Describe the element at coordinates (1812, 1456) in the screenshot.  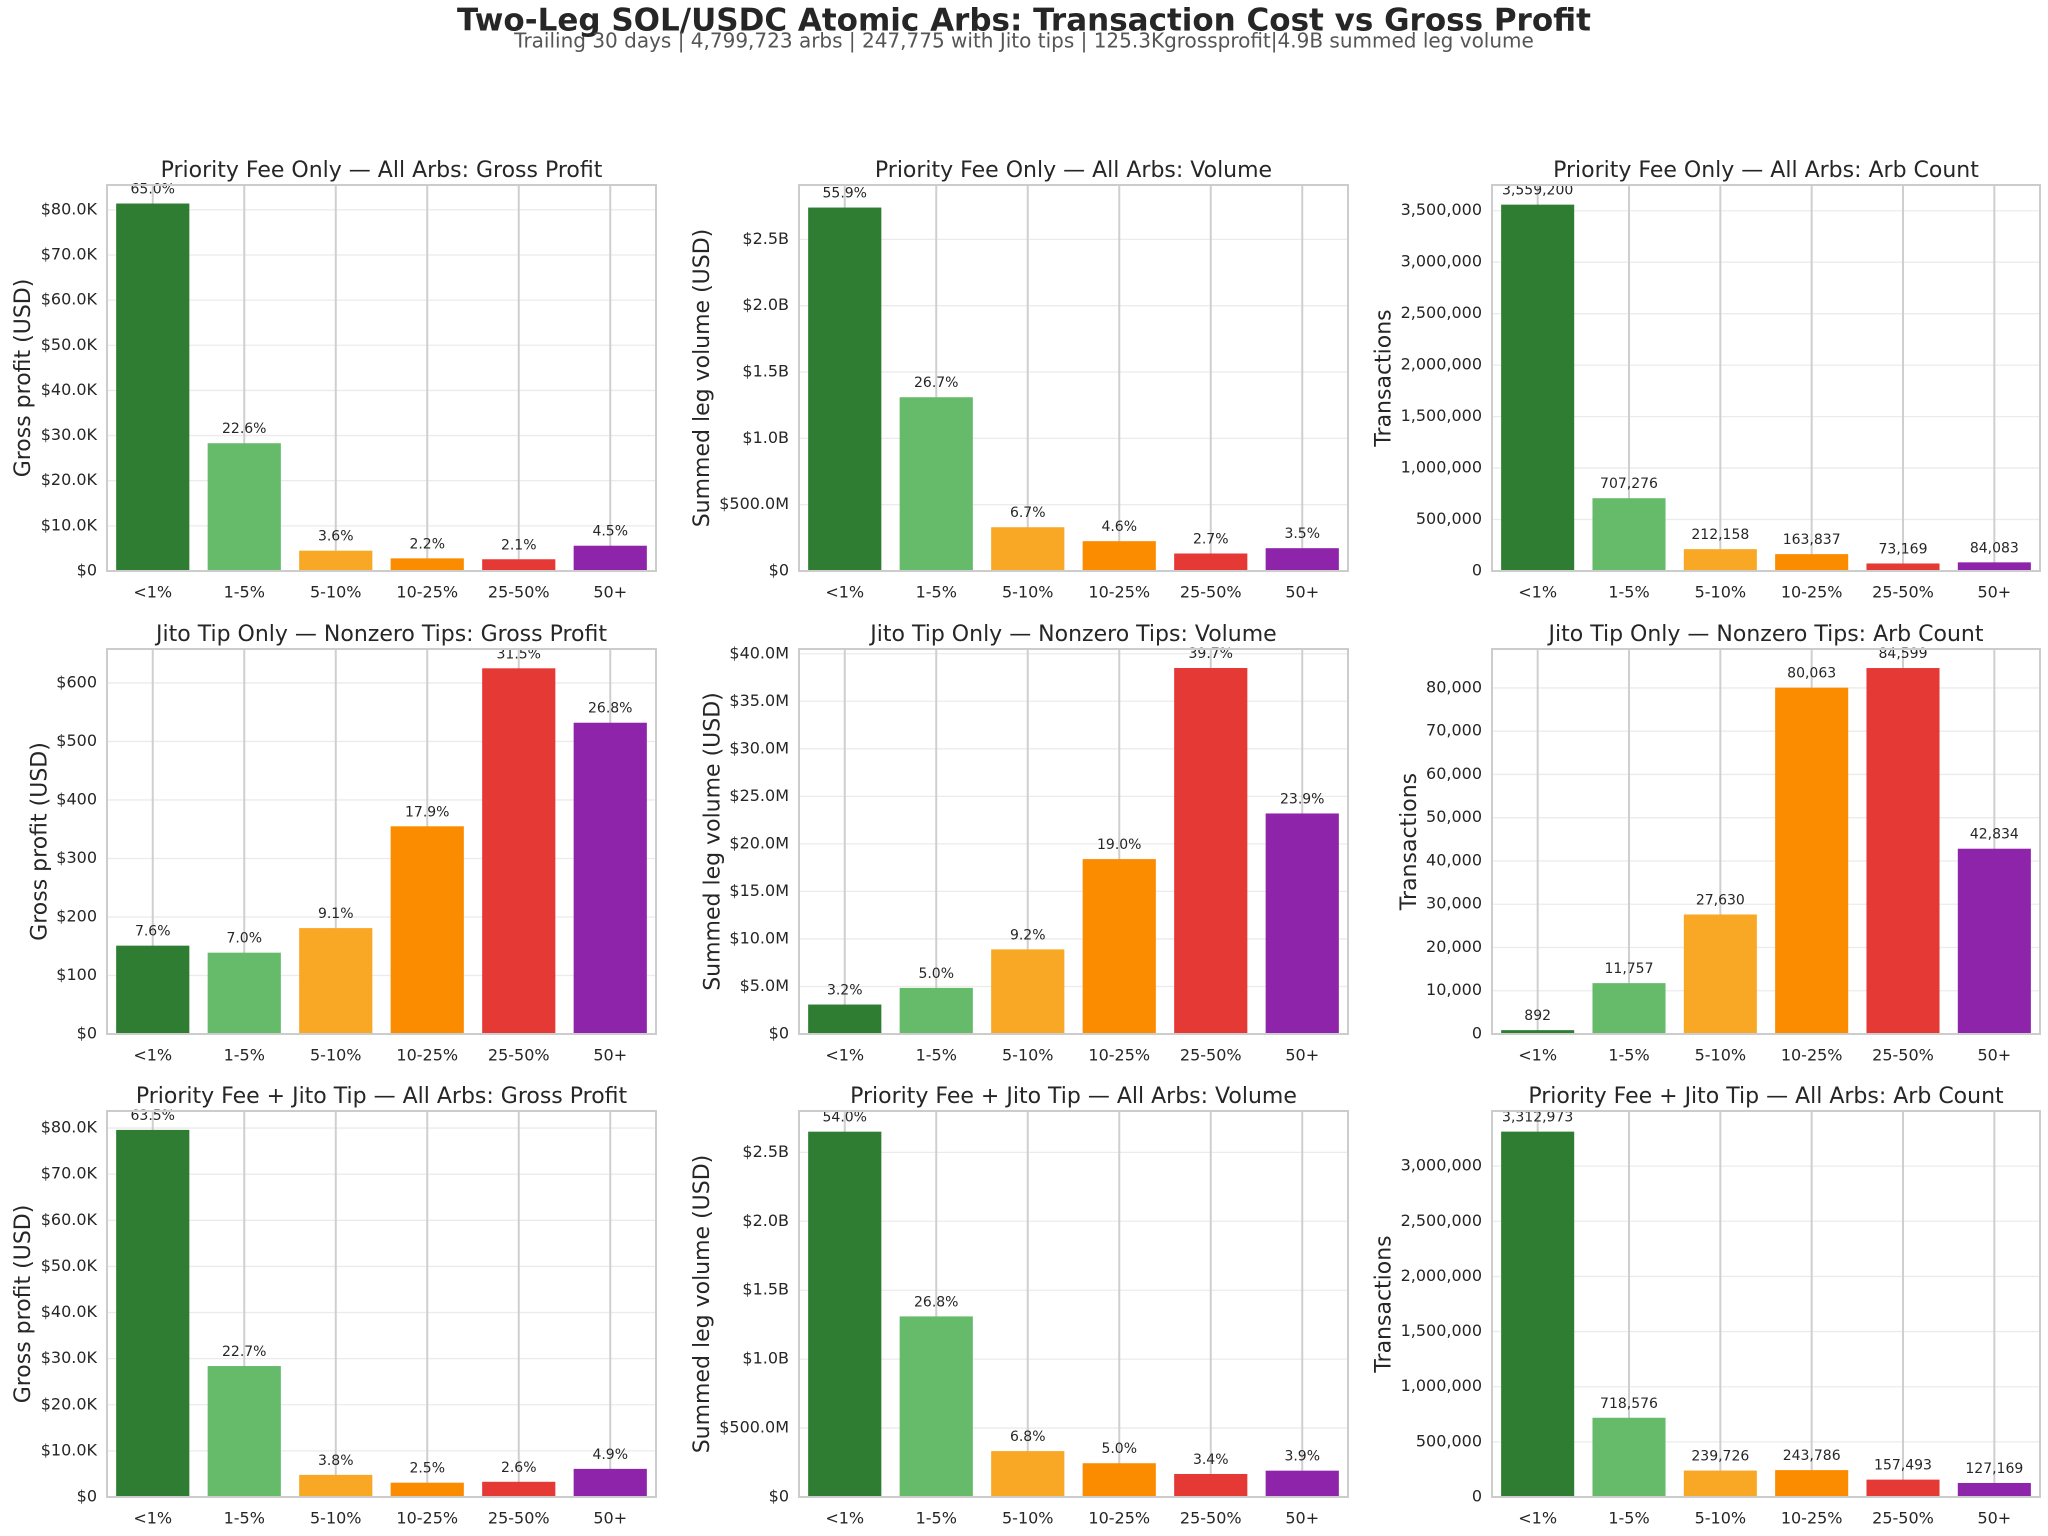
I see `bar-label: 243,786` at that location.